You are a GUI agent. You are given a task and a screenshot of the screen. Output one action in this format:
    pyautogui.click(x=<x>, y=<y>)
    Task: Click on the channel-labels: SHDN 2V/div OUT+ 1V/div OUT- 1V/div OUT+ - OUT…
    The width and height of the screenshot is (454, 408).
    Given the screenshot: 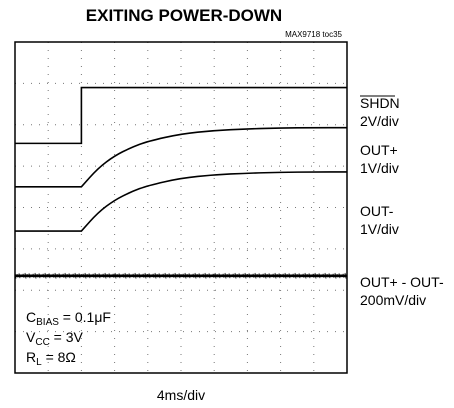 What is the action you would take?
    pyautogui.click(x=402, y=201)
    